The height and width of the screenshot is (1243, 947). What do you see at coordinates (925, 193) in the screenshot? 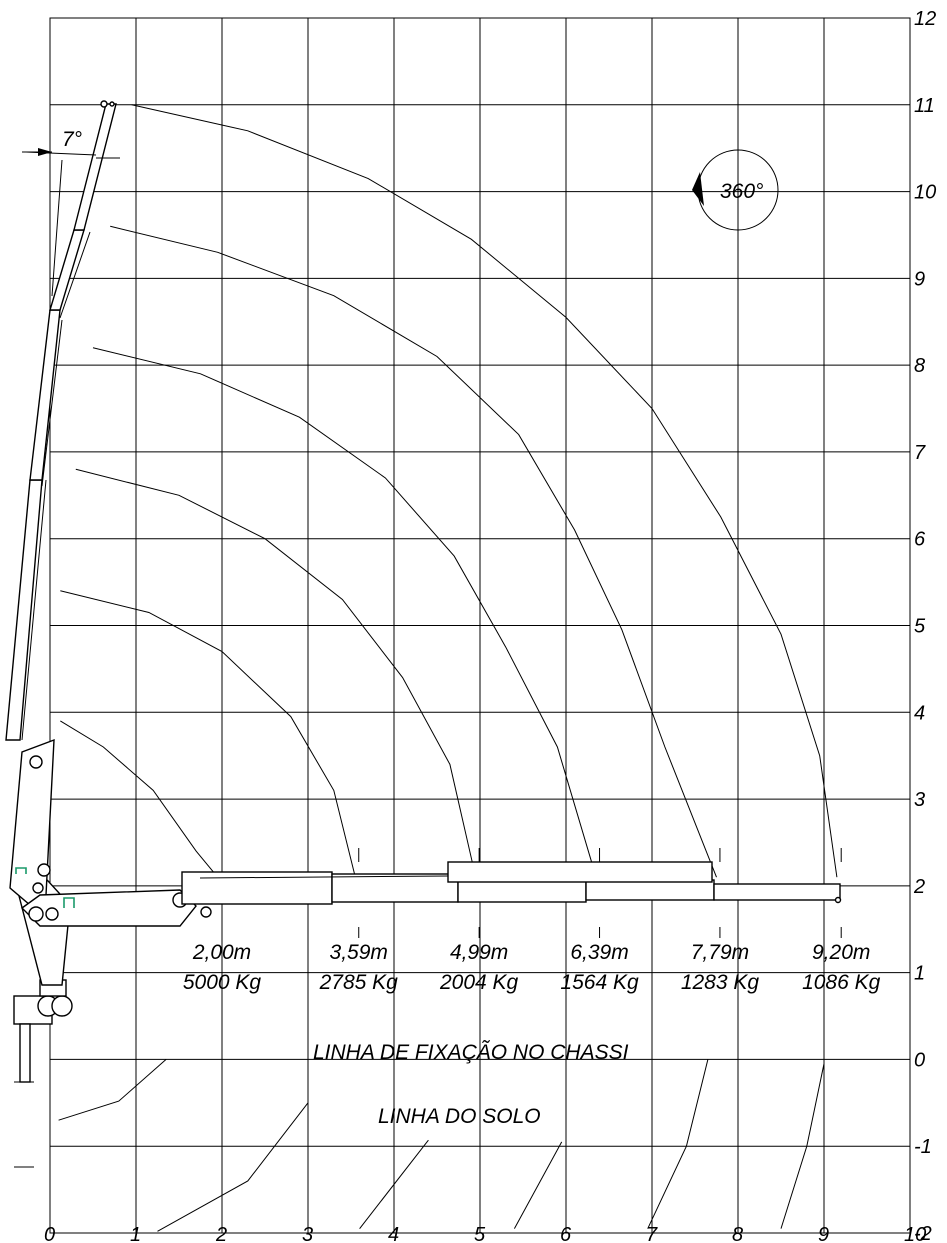
I see `y-tick-label: 10` at bounding box center [925, 193].